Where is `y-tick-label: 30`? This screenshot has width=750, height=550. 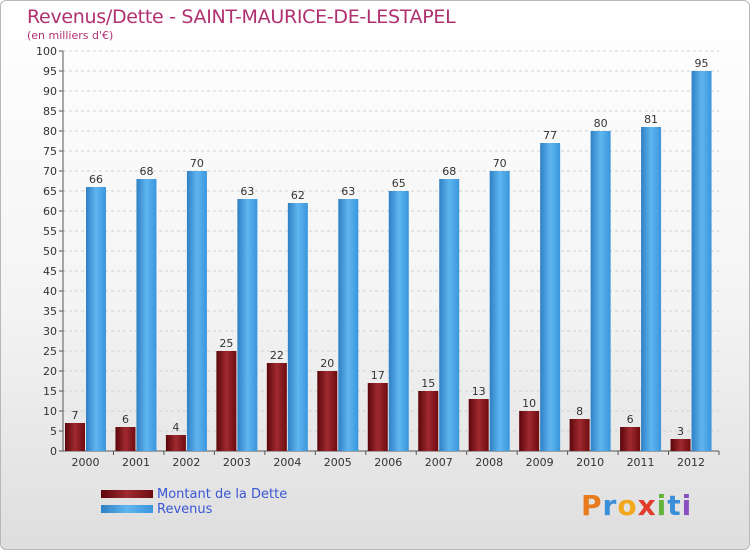 y-tick-label: 30 is located at coordinates (50, 331).